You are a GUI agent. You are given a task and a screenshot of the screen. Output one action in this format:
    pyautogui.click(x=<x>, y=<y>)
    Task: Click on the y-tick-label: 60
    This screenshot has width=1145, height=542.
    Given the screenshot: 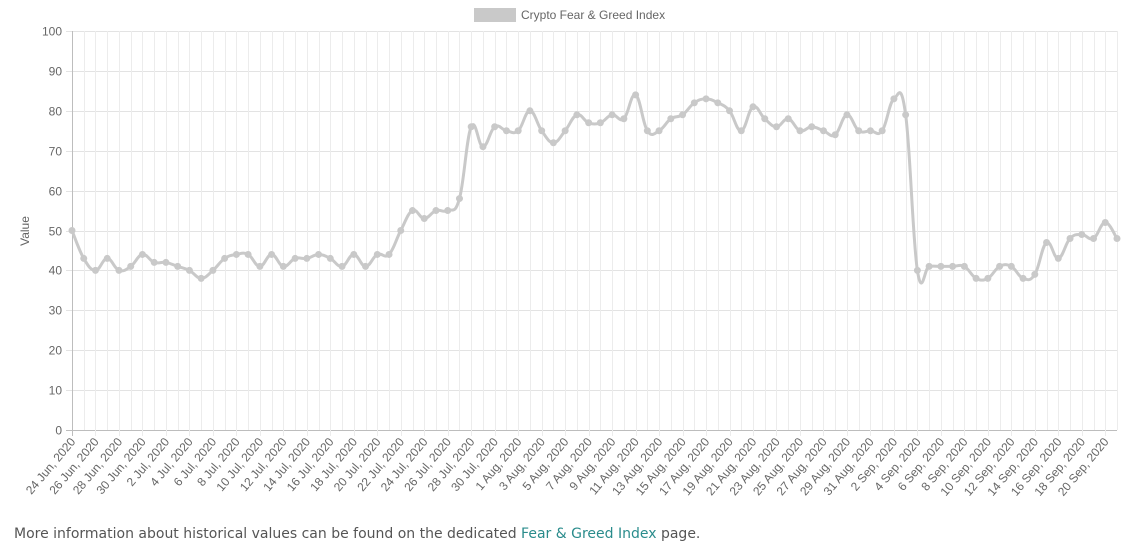 What is the action you would take?
    pyautogui.click(x=56, y=192)
    